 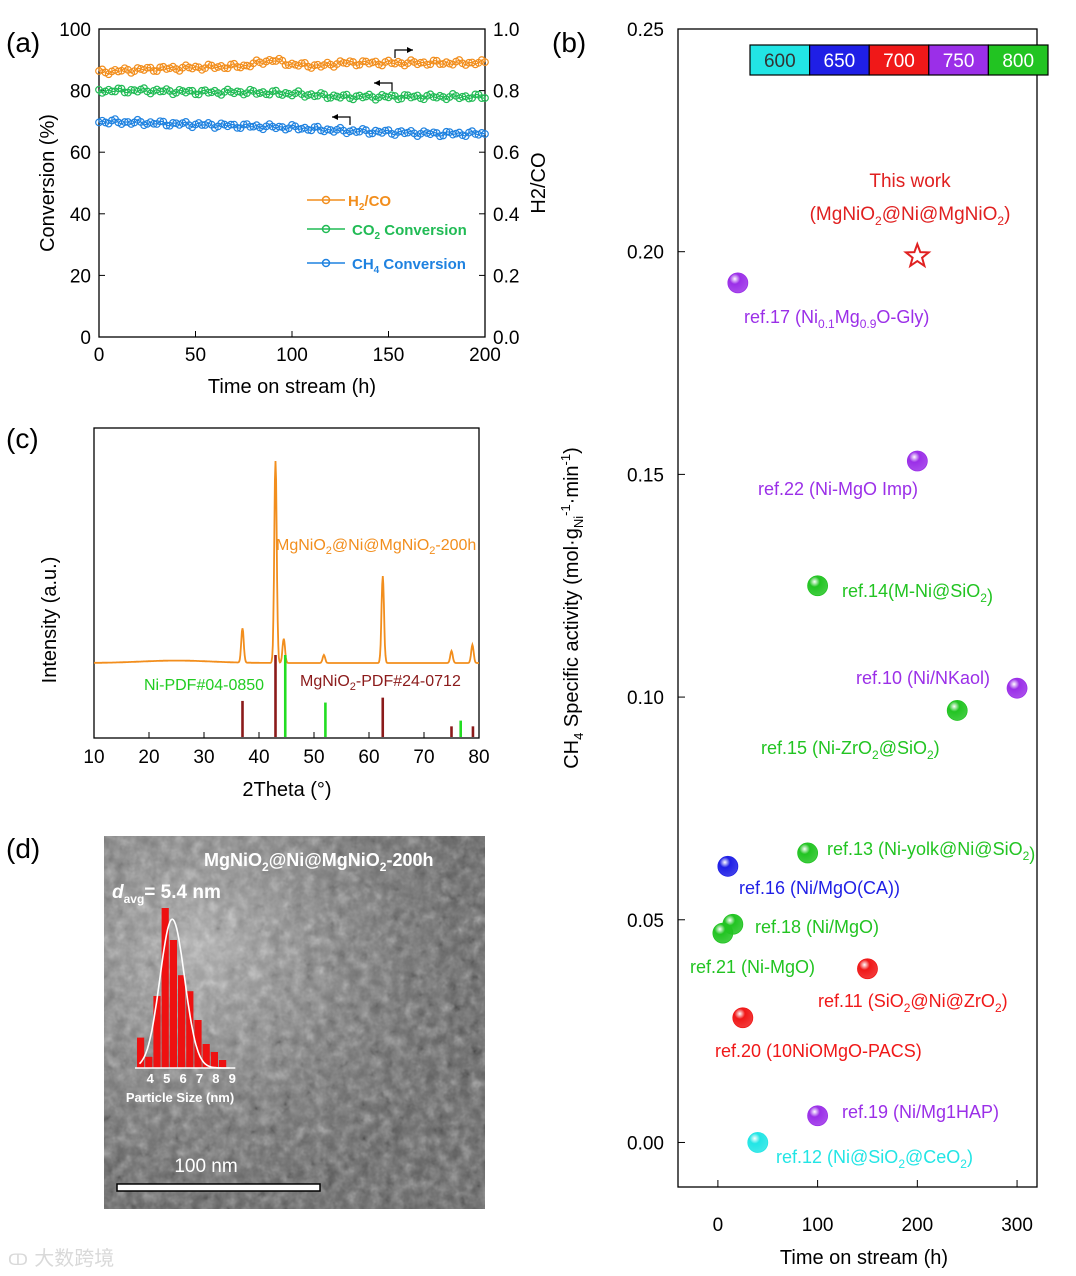 What do you see at coordinates (752, 967) in the screenshot?
I see `reference-label-8: ref.21 (Ni-MgO)` at bounding box center [752, 967].